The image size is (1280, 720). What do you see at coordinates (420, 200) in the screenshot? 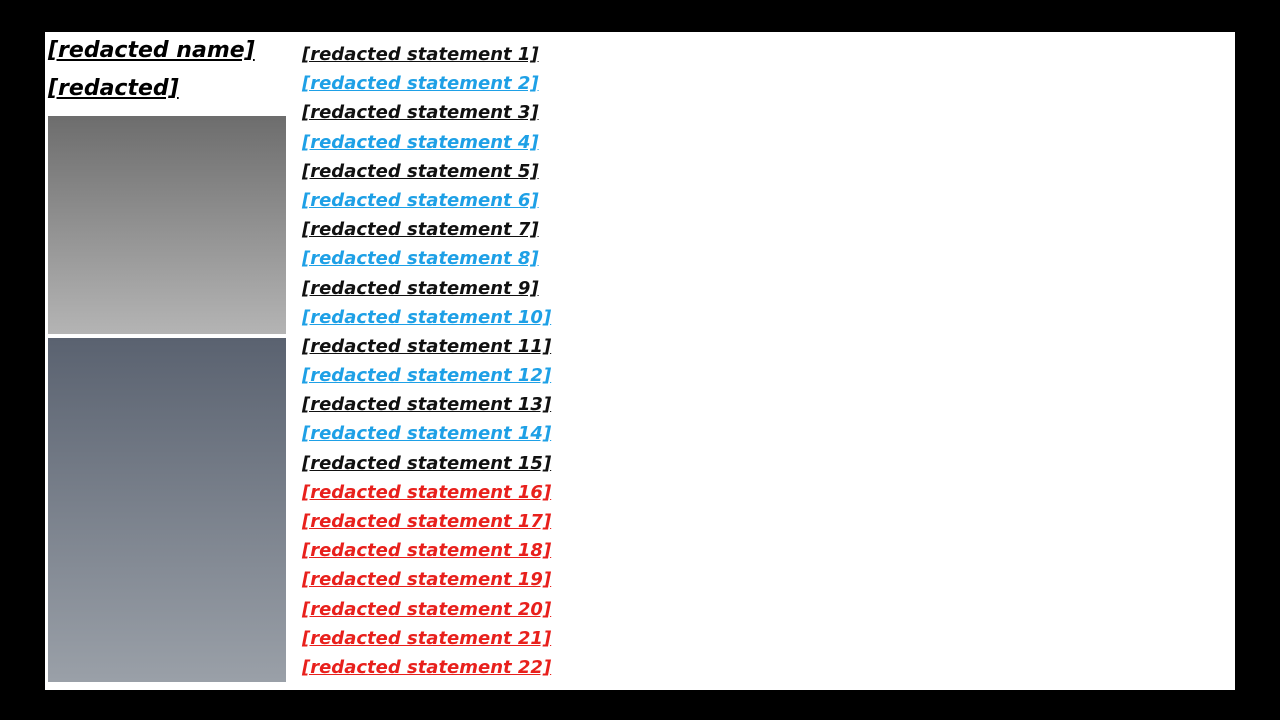
I see `statement-line: [redacted statement 6]` at bounding box center [420, 200].